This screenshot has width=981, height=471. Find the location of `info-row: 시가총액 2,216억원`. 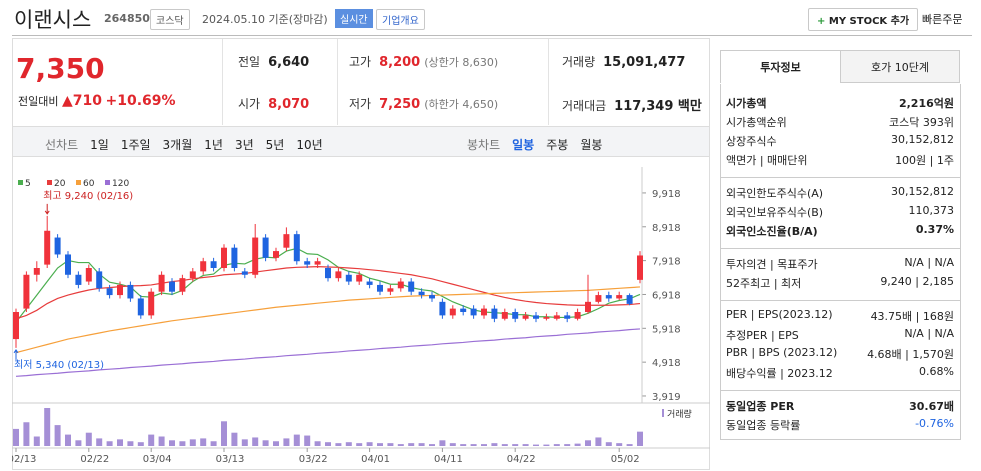

info-row: 시가총액 2,216억원 is located at coordinates (840, 104).